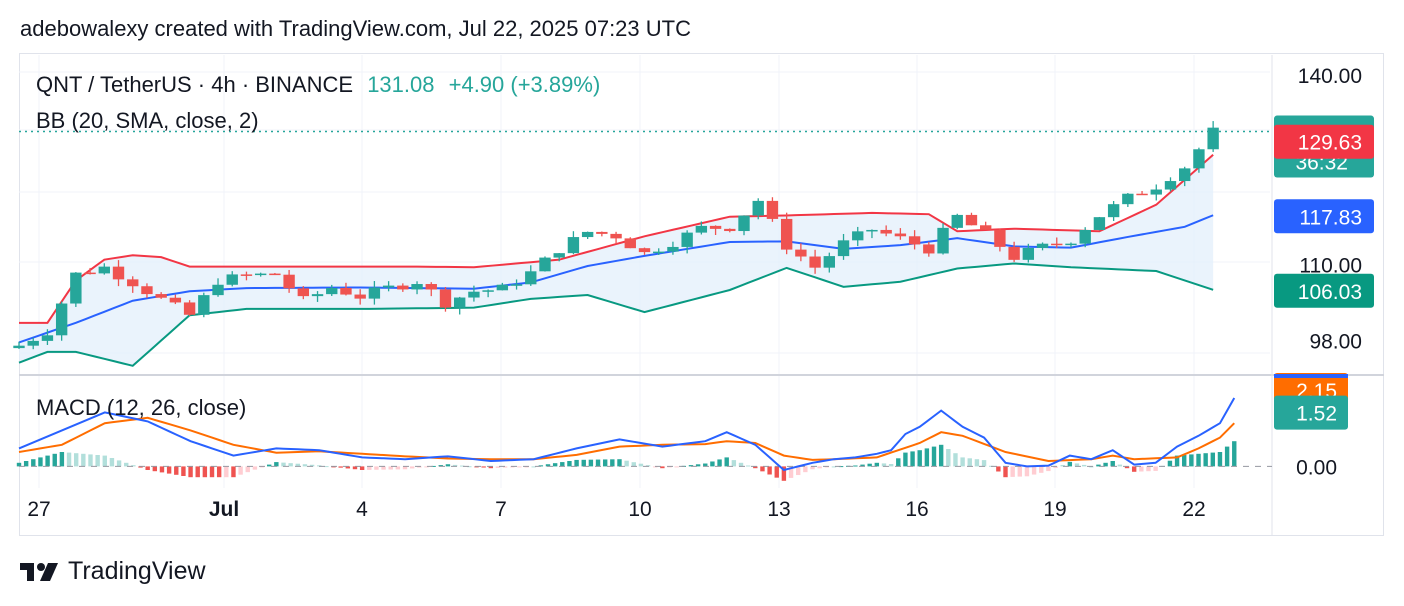 This screenshot has height=606, width=1404. I want to click on tradingview-brand: TradingView, so click(113, 571).